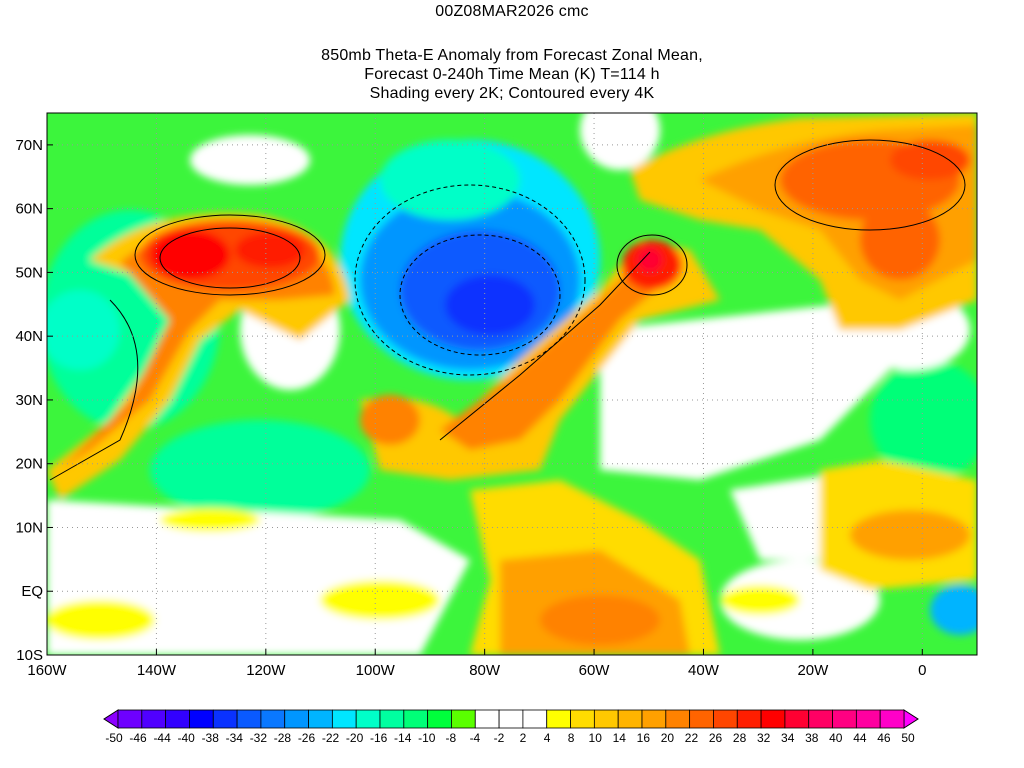 Image resolution: width=1024 pixels, height=768 pixels. Describe the element at coordinates (499, 738) in the screenshot. I see `colorbar-label: -2` at that location.